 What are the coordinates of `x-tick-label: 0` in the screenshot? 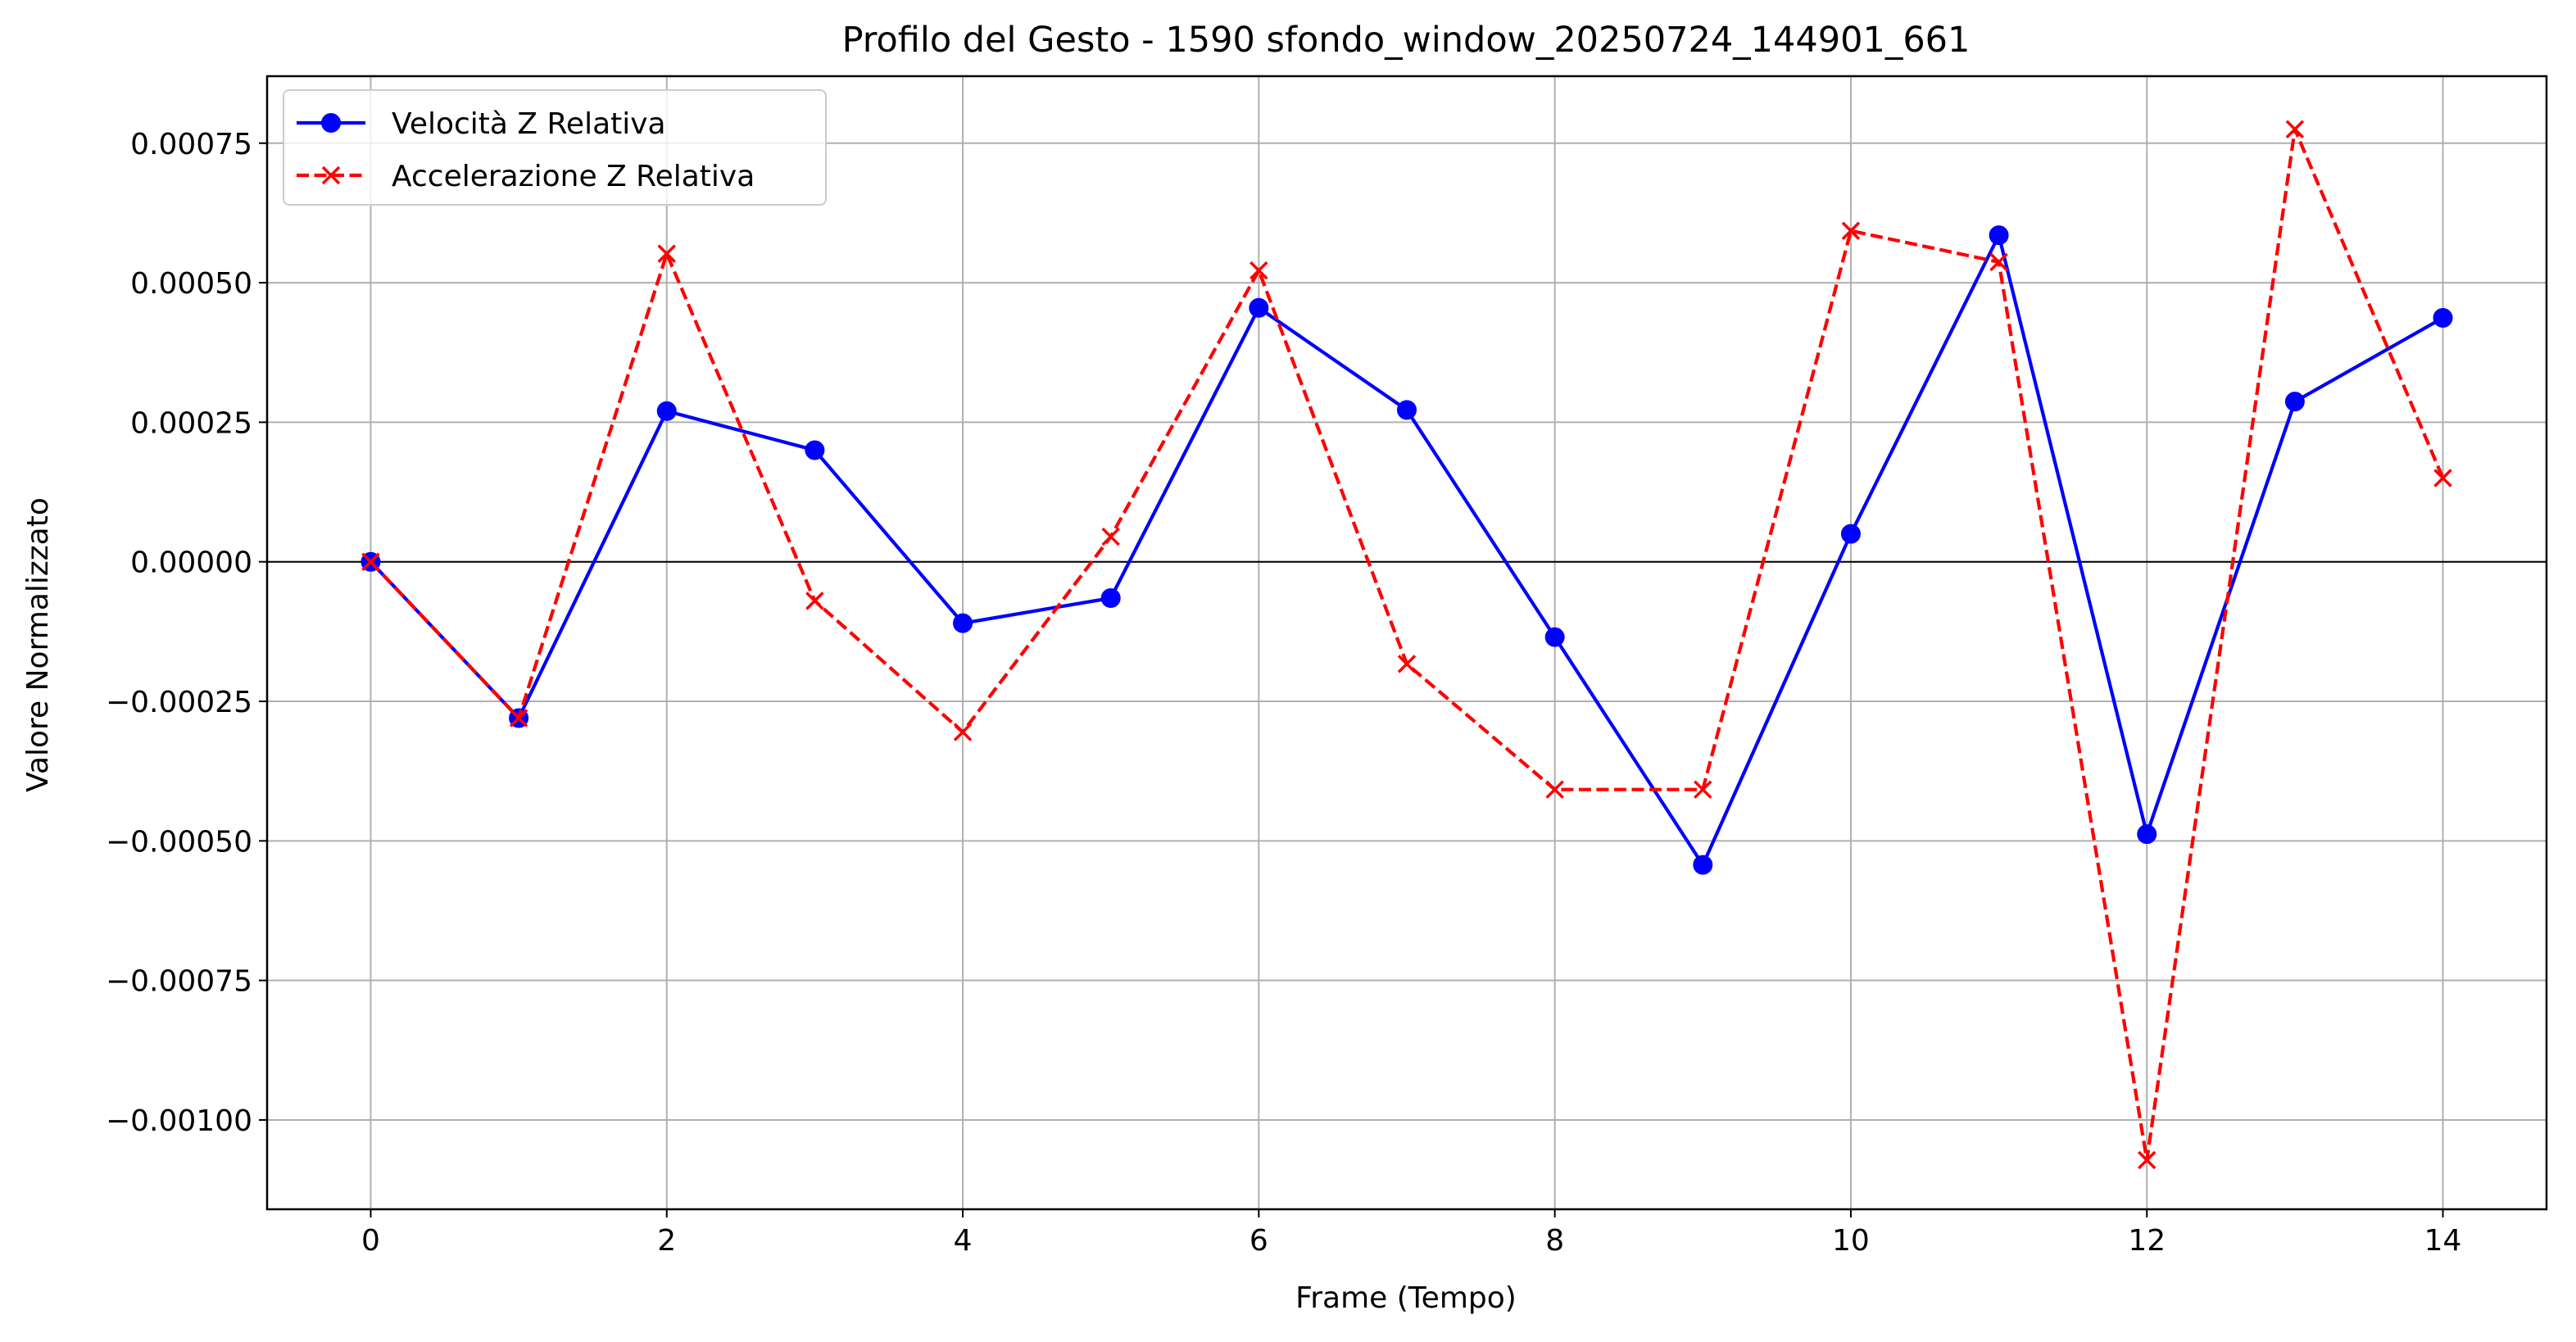 It's located at (370, 1241).